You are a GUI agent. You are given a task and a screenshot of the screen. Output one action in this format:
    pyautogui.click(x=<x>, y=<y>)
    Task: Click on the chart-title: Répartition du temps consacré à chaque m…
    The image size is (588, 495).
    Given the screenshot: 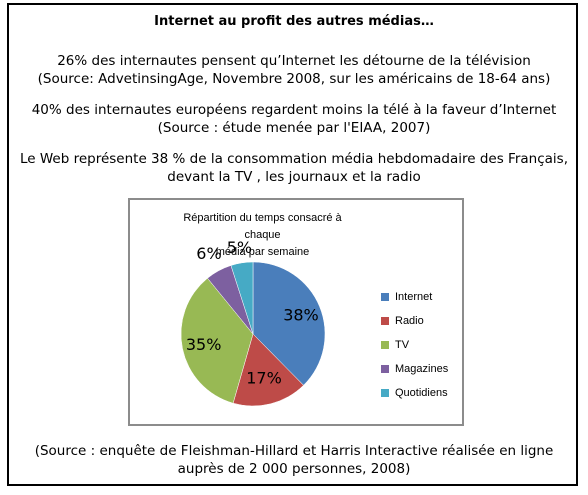 What is the action you would take?
    pyautogui.click(x=262, y=235)
    